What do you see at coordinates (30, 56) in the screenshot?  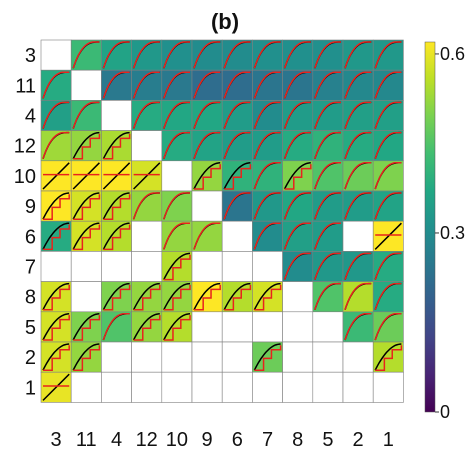 I see `row-label: 3` at bounding box center [30, 56].